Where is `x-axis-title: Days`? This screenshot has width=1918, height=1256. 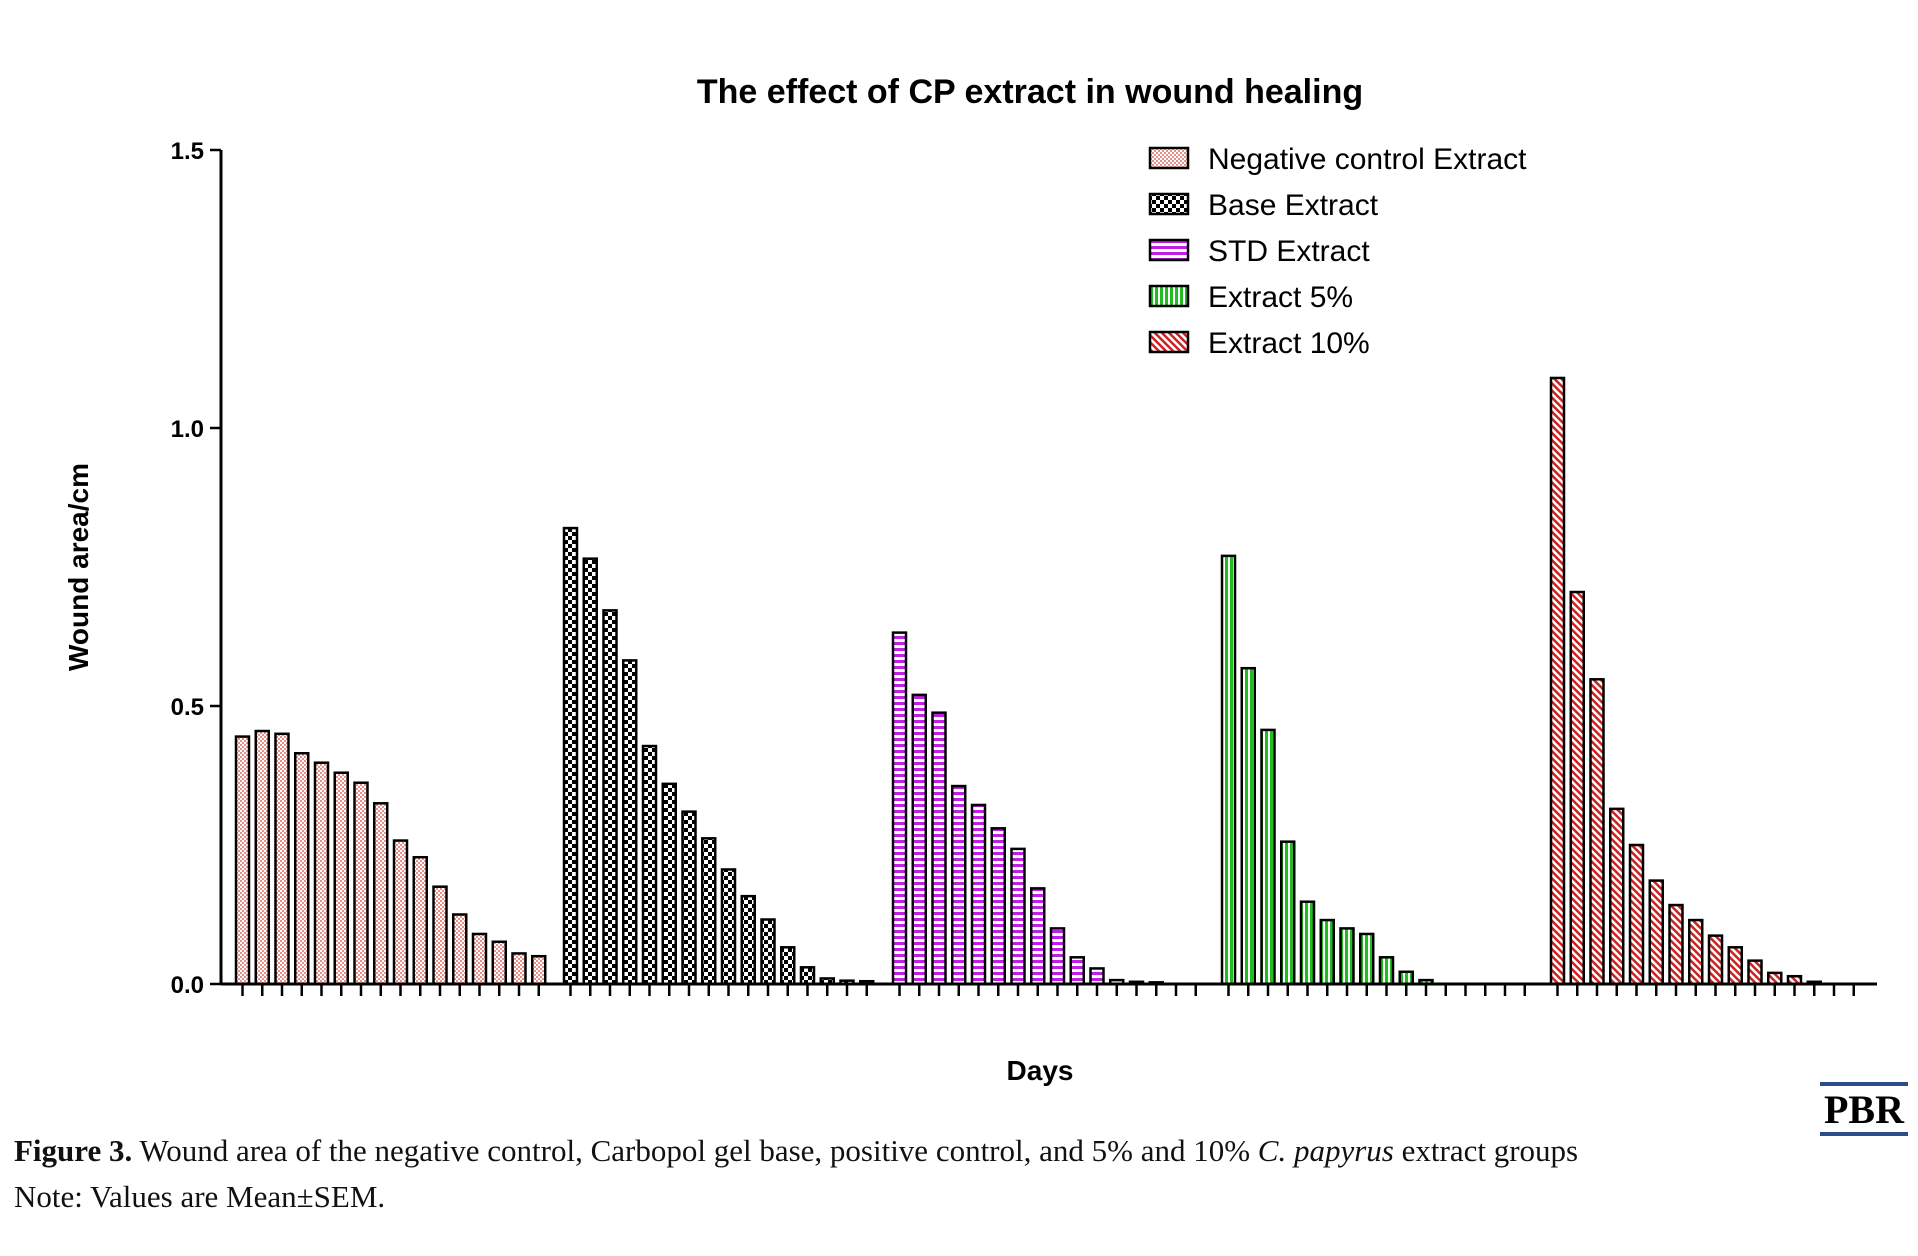 x-axis-title: Days is located at coordinates (1040, 1070).